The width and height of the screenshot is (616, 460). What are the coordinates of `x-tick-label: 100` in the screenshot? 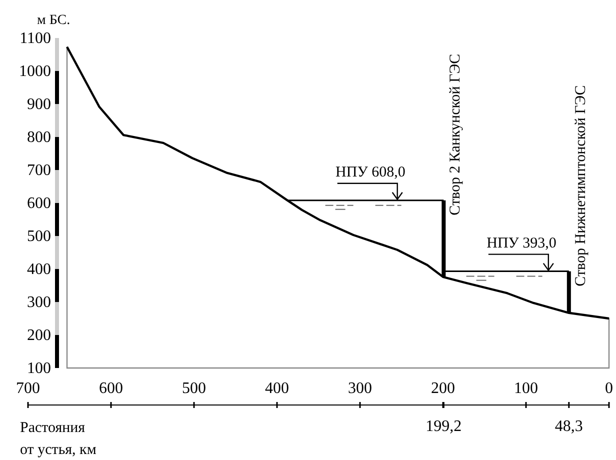 It's located at (526, 388).